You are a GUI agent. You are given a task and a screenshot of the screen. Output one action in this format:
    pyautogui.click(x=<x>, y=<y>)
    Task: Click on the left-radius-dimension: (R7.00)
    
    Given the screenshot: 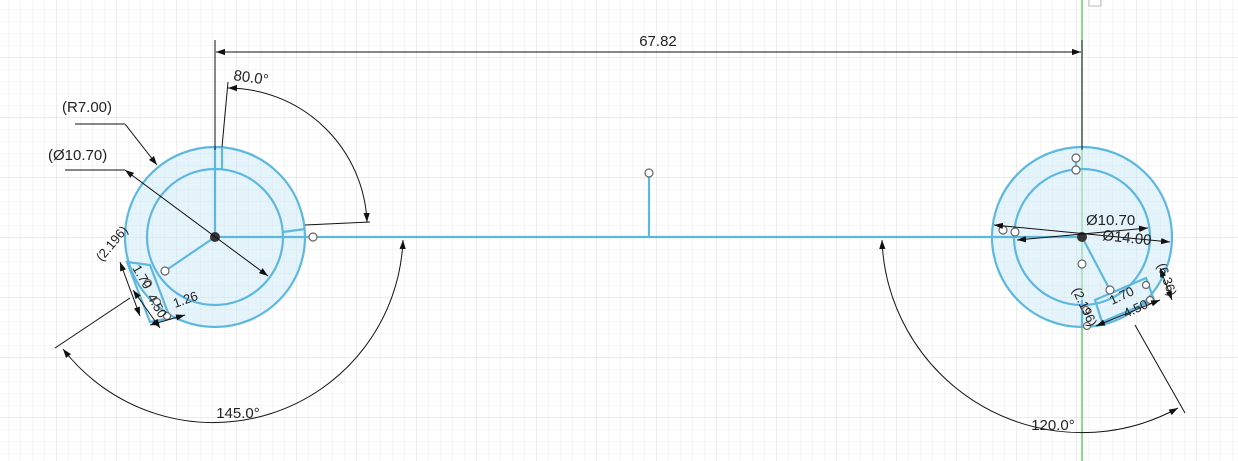 What is the action you would take?
    pyautogui.click(x=110, y=132)
    